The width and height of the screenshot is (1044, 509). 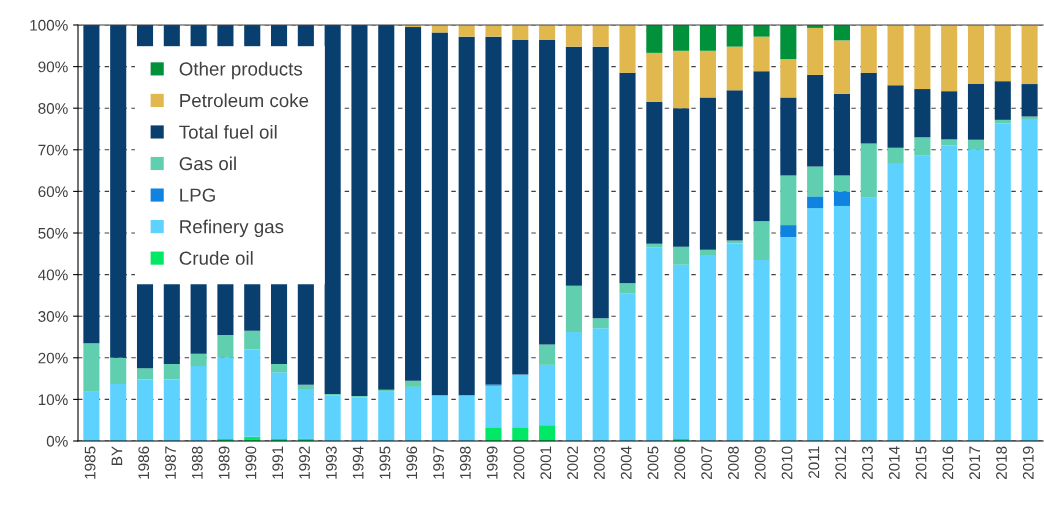 What do you see at coordinates (304, 462) in the screenshot?
I see `x-tick-label: 1992` at bounding box center [304, 462].